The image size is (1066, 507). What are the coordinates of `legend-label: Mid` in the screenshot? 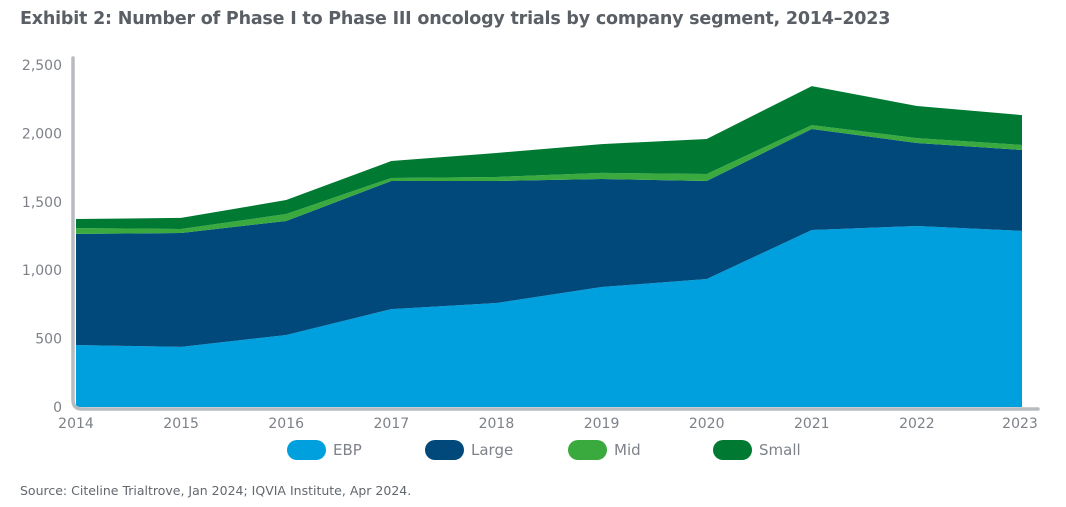 It's located at (627, 450).